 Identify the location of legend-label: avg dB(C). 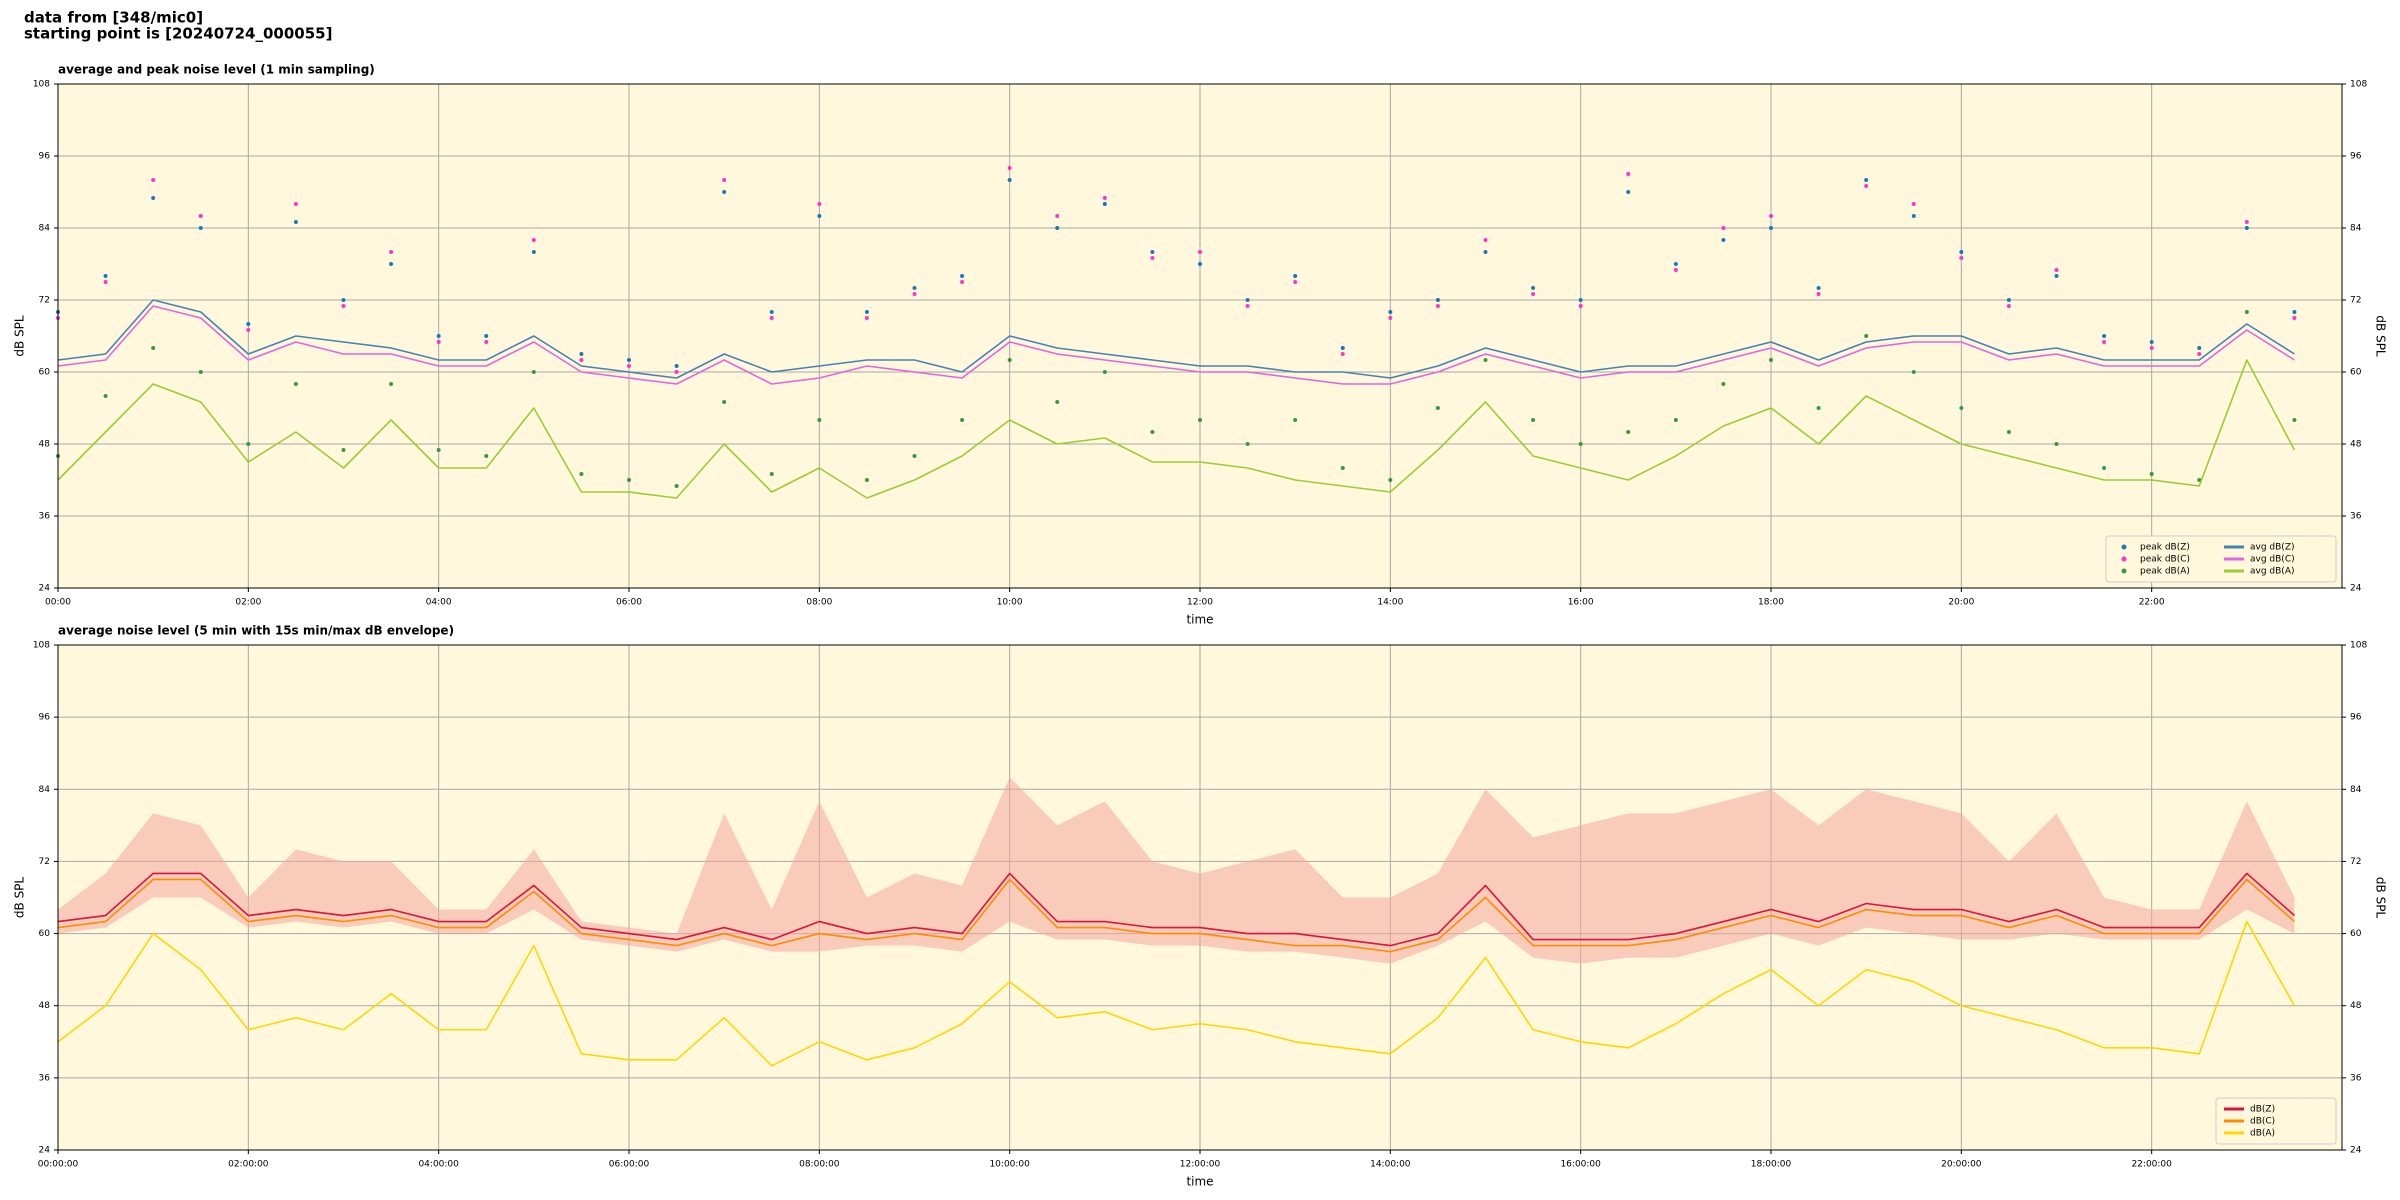
(2272, 560).